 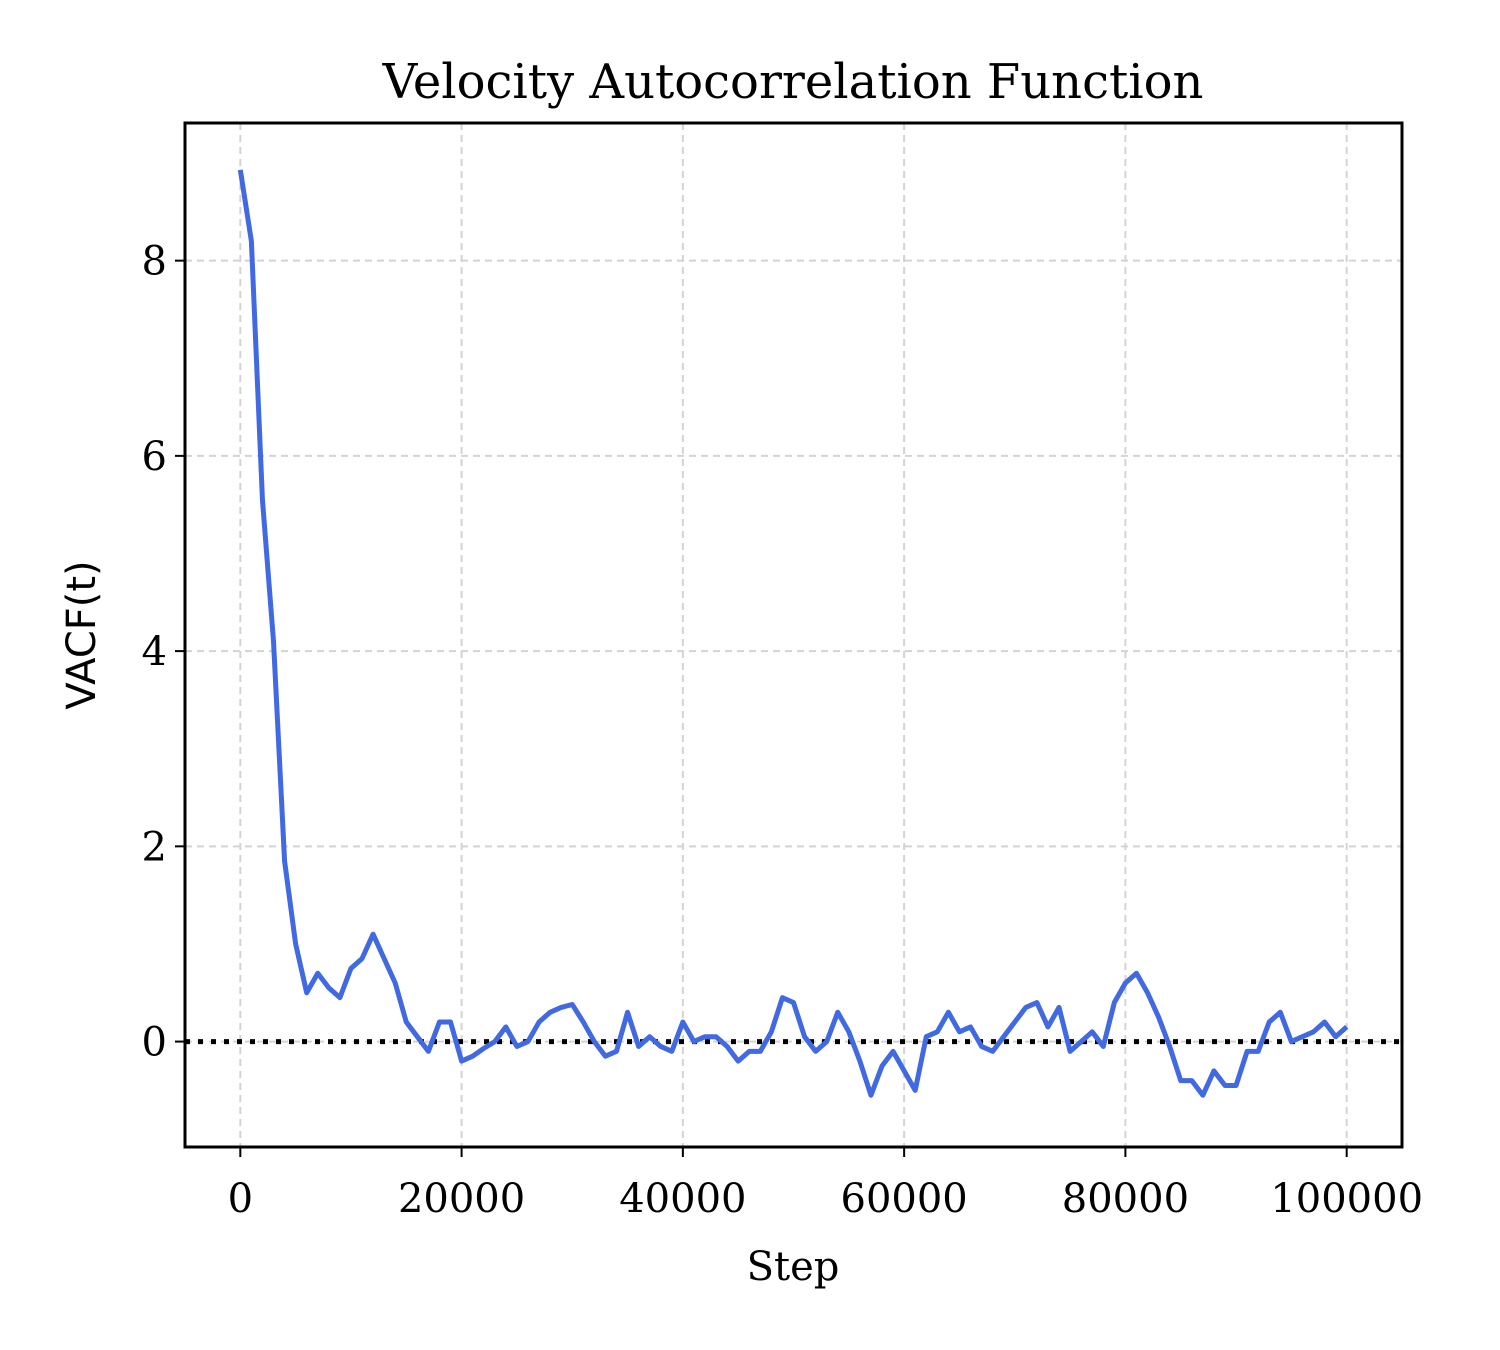 What do you see at coordinates (793, 82) in the screenshot?
I see `chart-title: Velocity Autocorrelation Function` at bounding box center [793, 82].